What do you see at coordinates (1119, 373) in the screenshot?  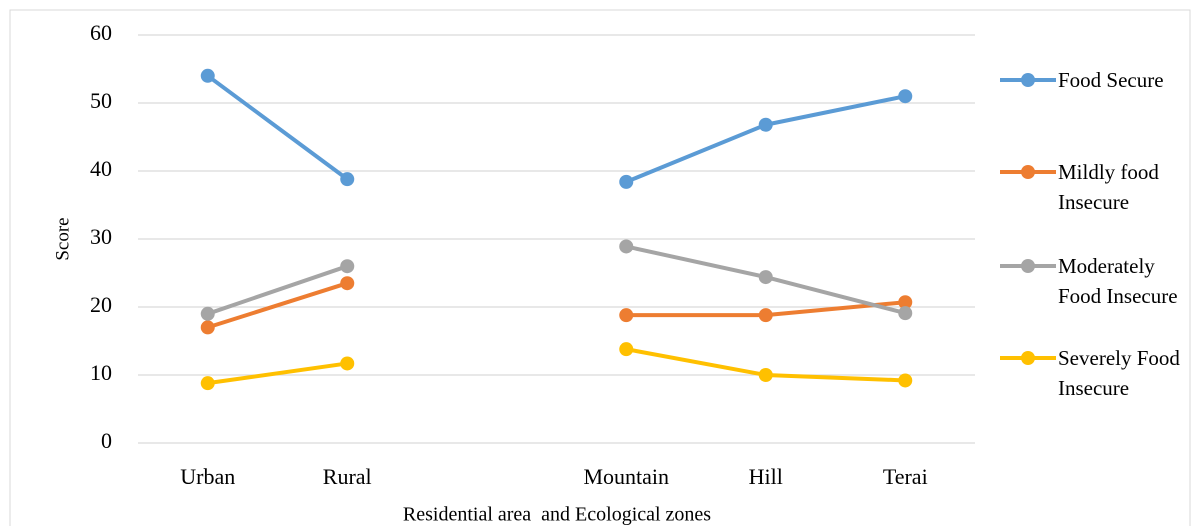 I see `legend-label: Severely Food Insecure` at bounding box center [1119, 373].